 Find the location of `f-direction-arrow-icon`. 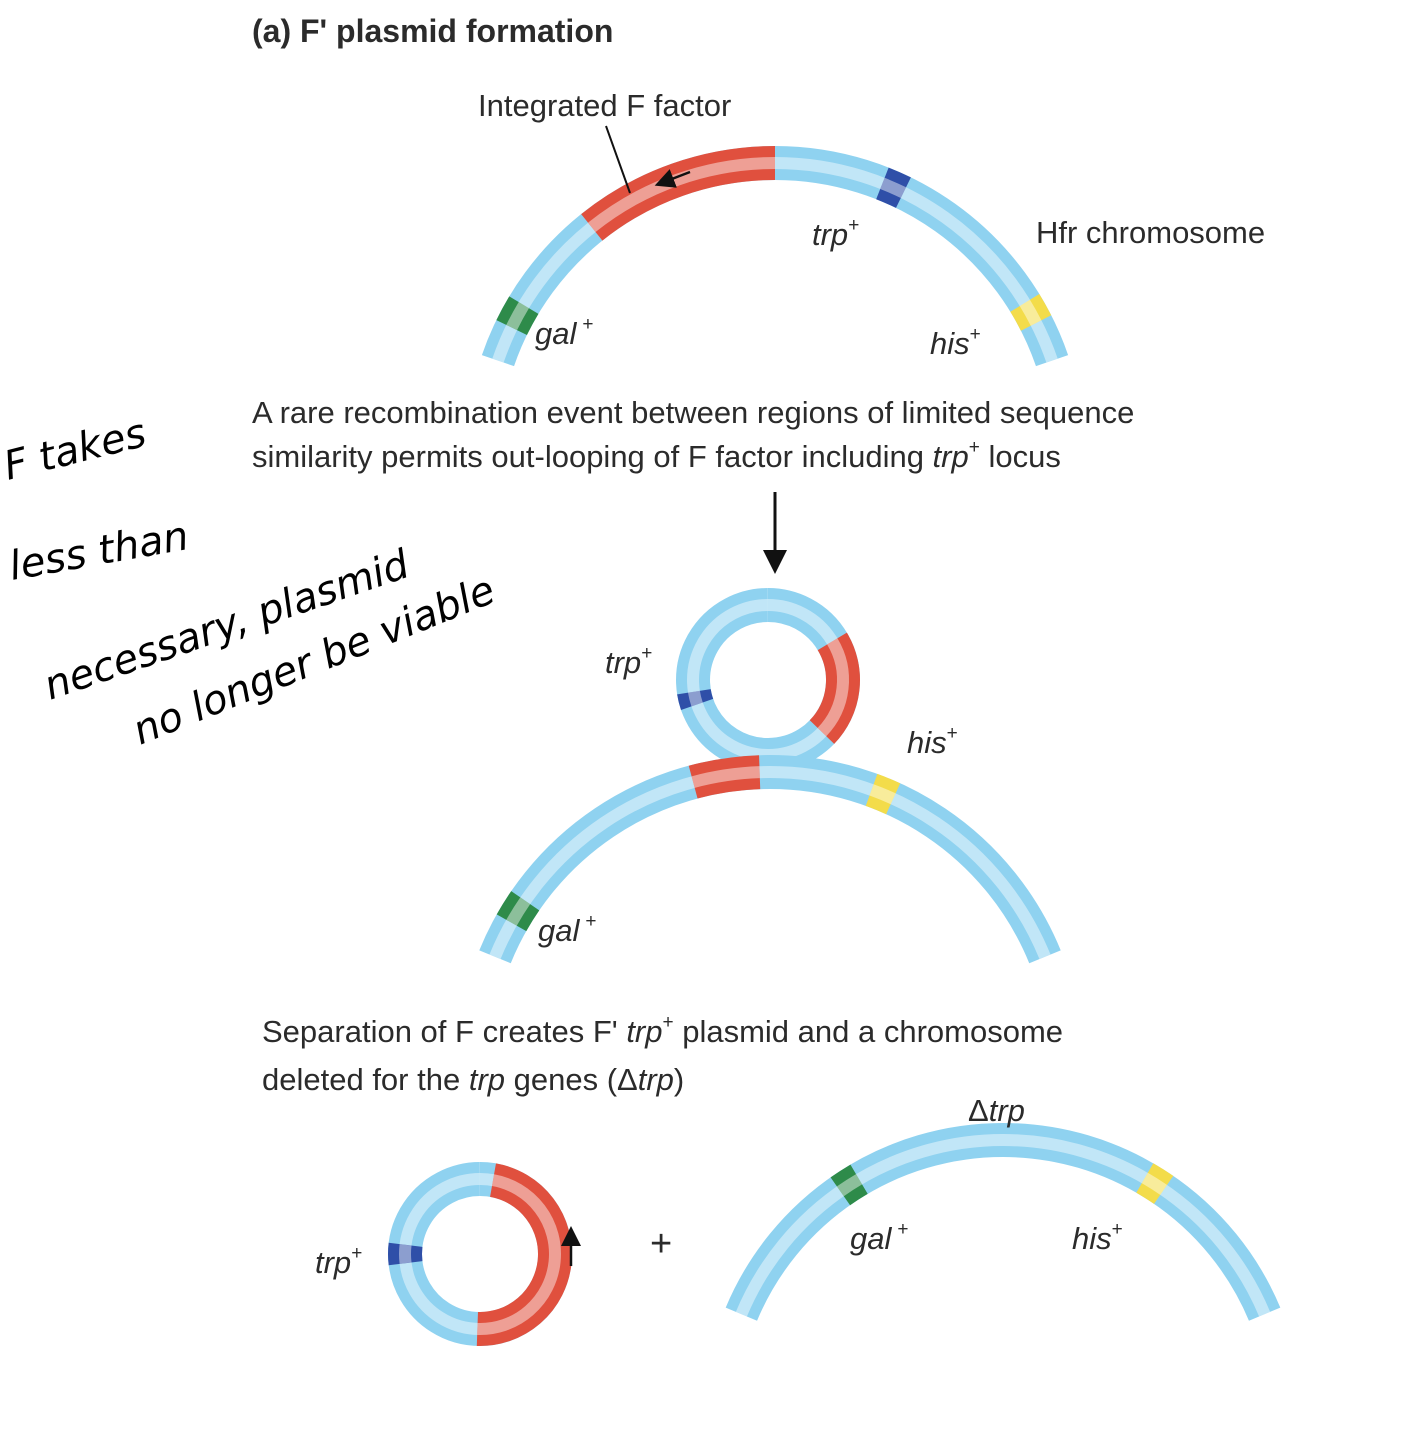

f-direction-arrow-icon is located at coordinates (672, 178).